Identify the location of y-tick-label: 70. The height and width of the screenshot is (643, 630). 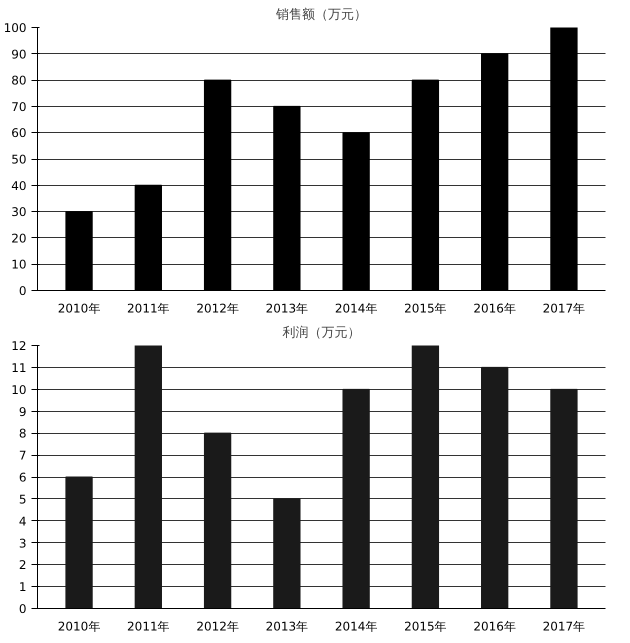
(19, 107).